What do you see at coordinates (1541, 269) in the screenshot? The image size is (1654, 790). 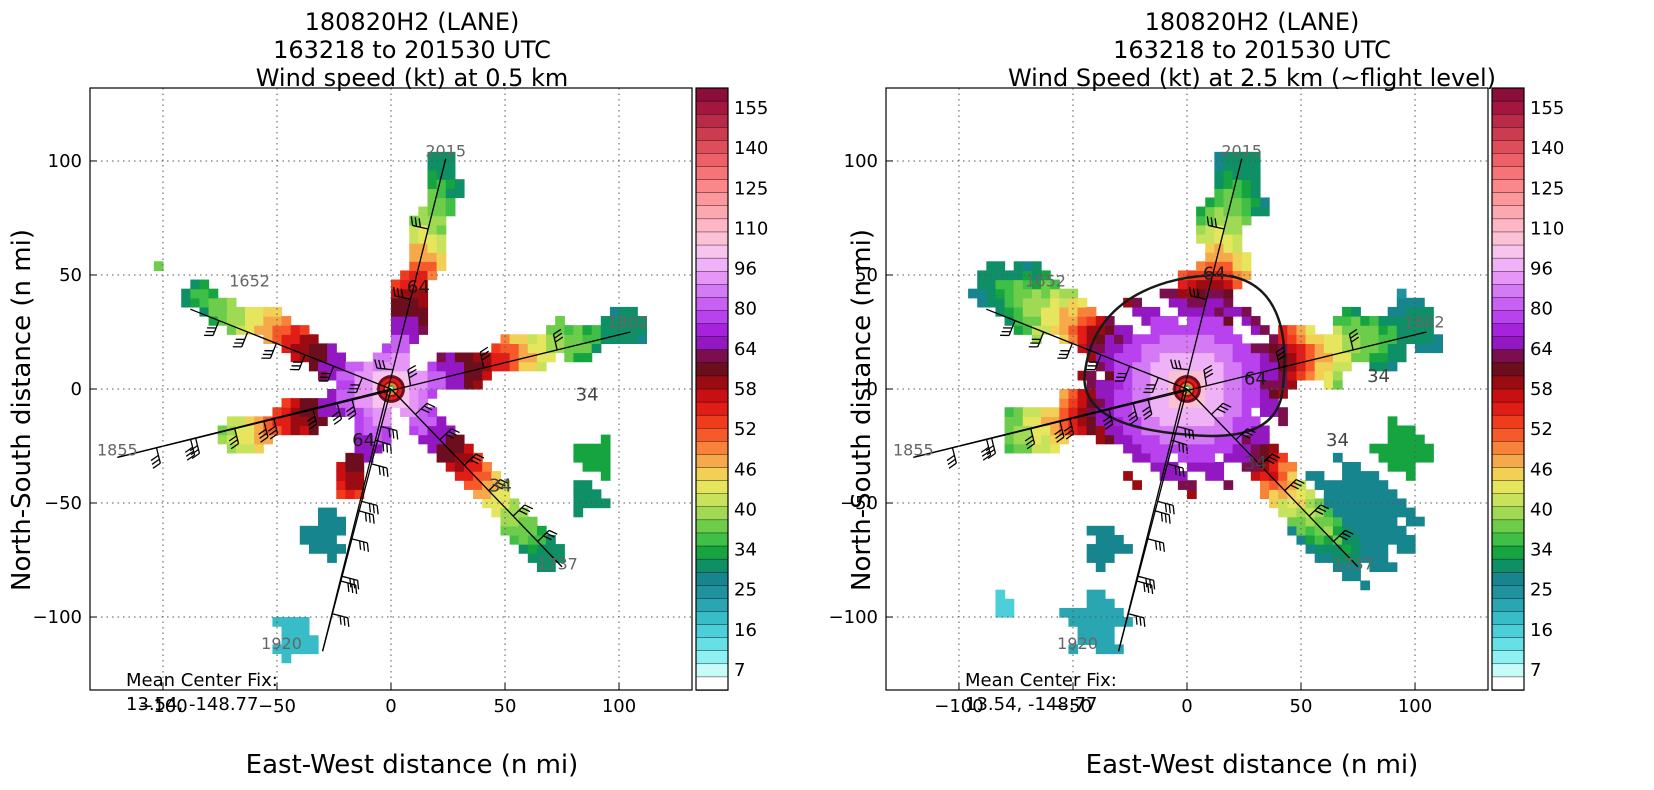 I see `colorbar-tick-label: 96` at bounding box center [1541, 269].